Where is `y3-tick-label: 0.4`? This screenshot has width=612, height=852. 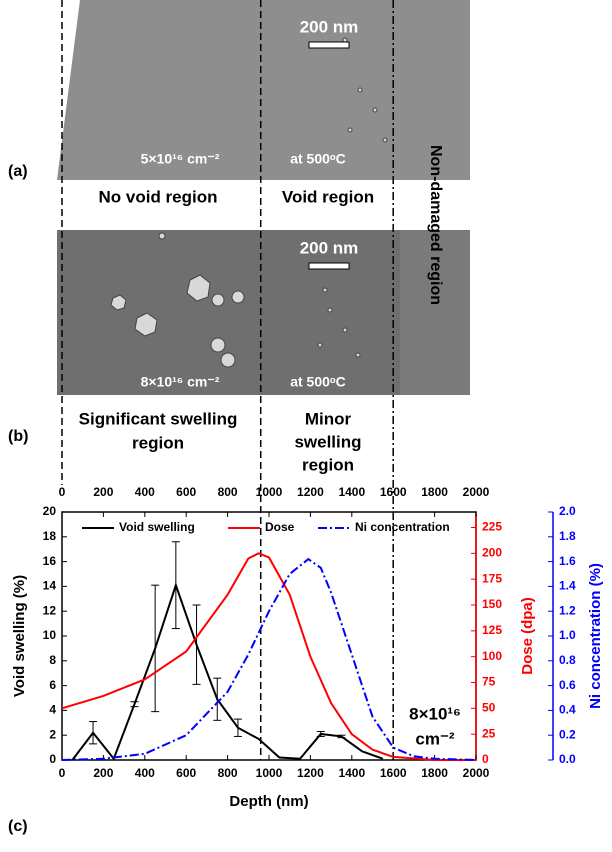 y3-tick-label: 0.4 is located at coordinates (567, 710).